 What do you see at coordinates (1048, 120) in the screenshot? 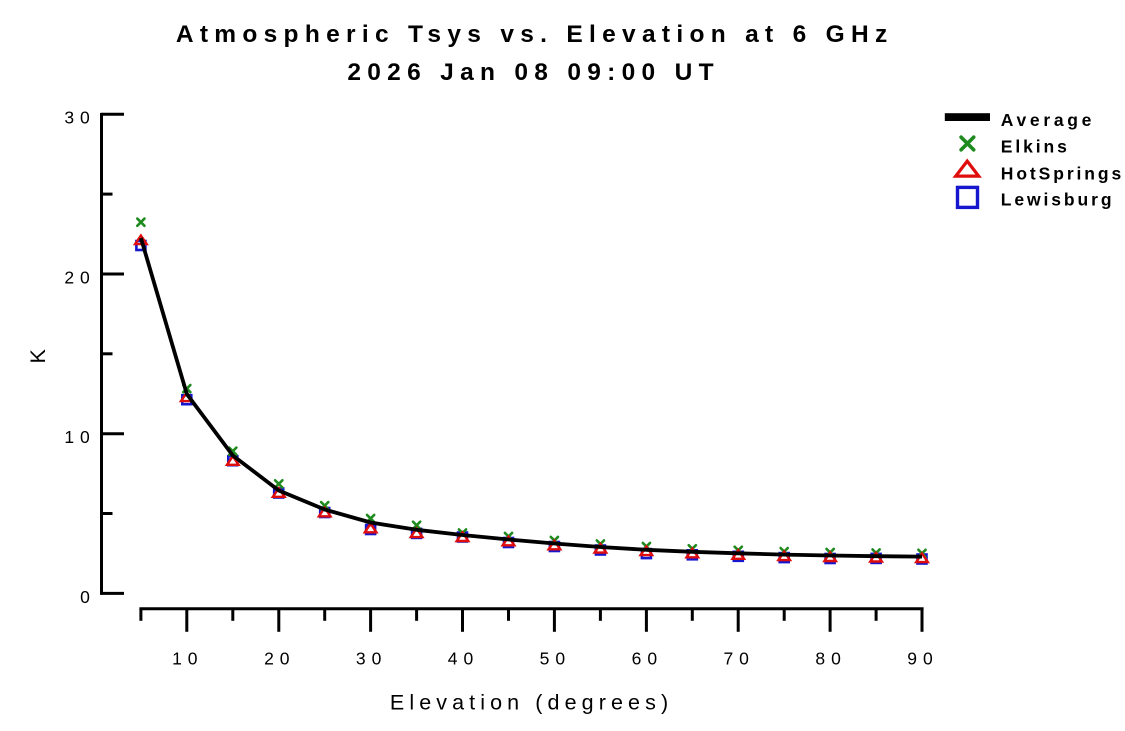
I see `svg-text: Average` at bounding box center [1048, 120].